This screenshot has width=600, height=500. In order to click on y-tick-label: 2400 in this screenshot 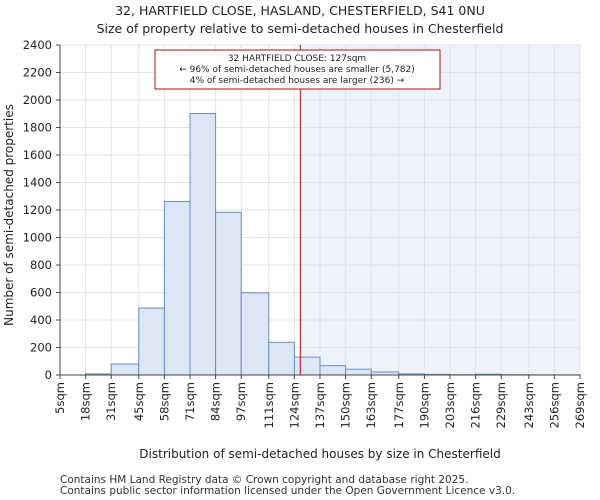, I will do `click(37, 45)`.